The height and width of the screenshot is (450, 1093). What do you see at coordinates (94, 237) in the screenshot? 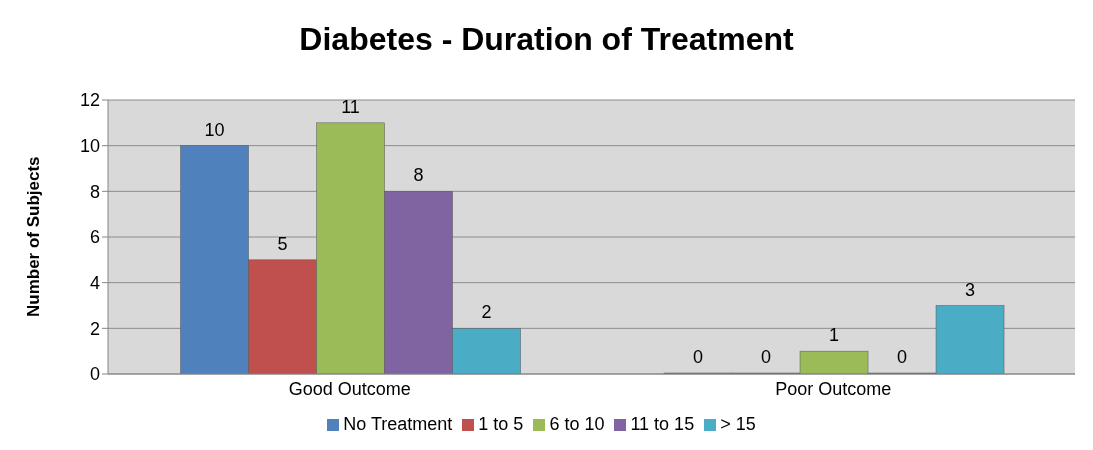
I see `y-tick-label: 6` at bounding box center [94, 237].